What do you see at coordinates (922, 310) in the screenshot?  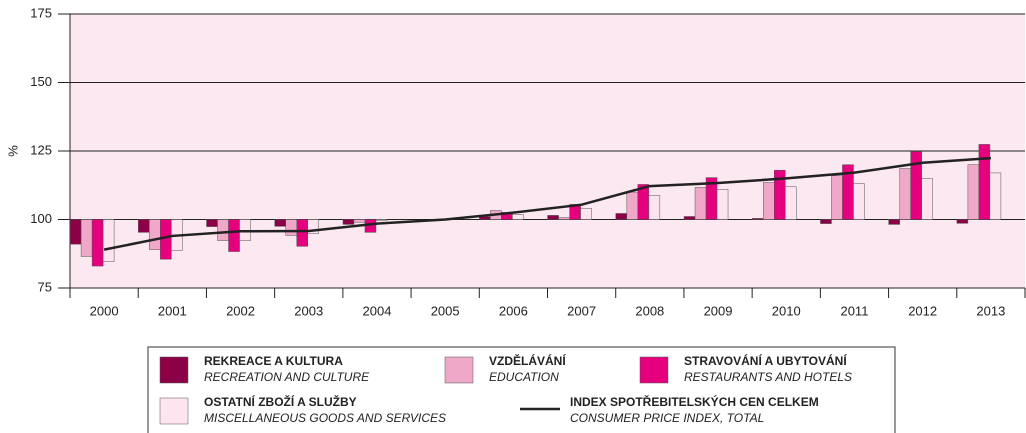 I see `x-tick-label: 2012` at bounding box center [922, 310].